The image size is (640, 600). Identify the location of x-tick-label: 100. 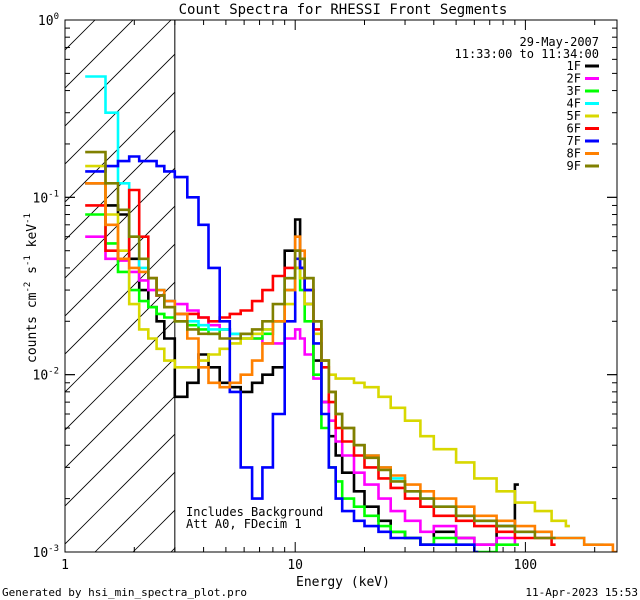
(525, 565).